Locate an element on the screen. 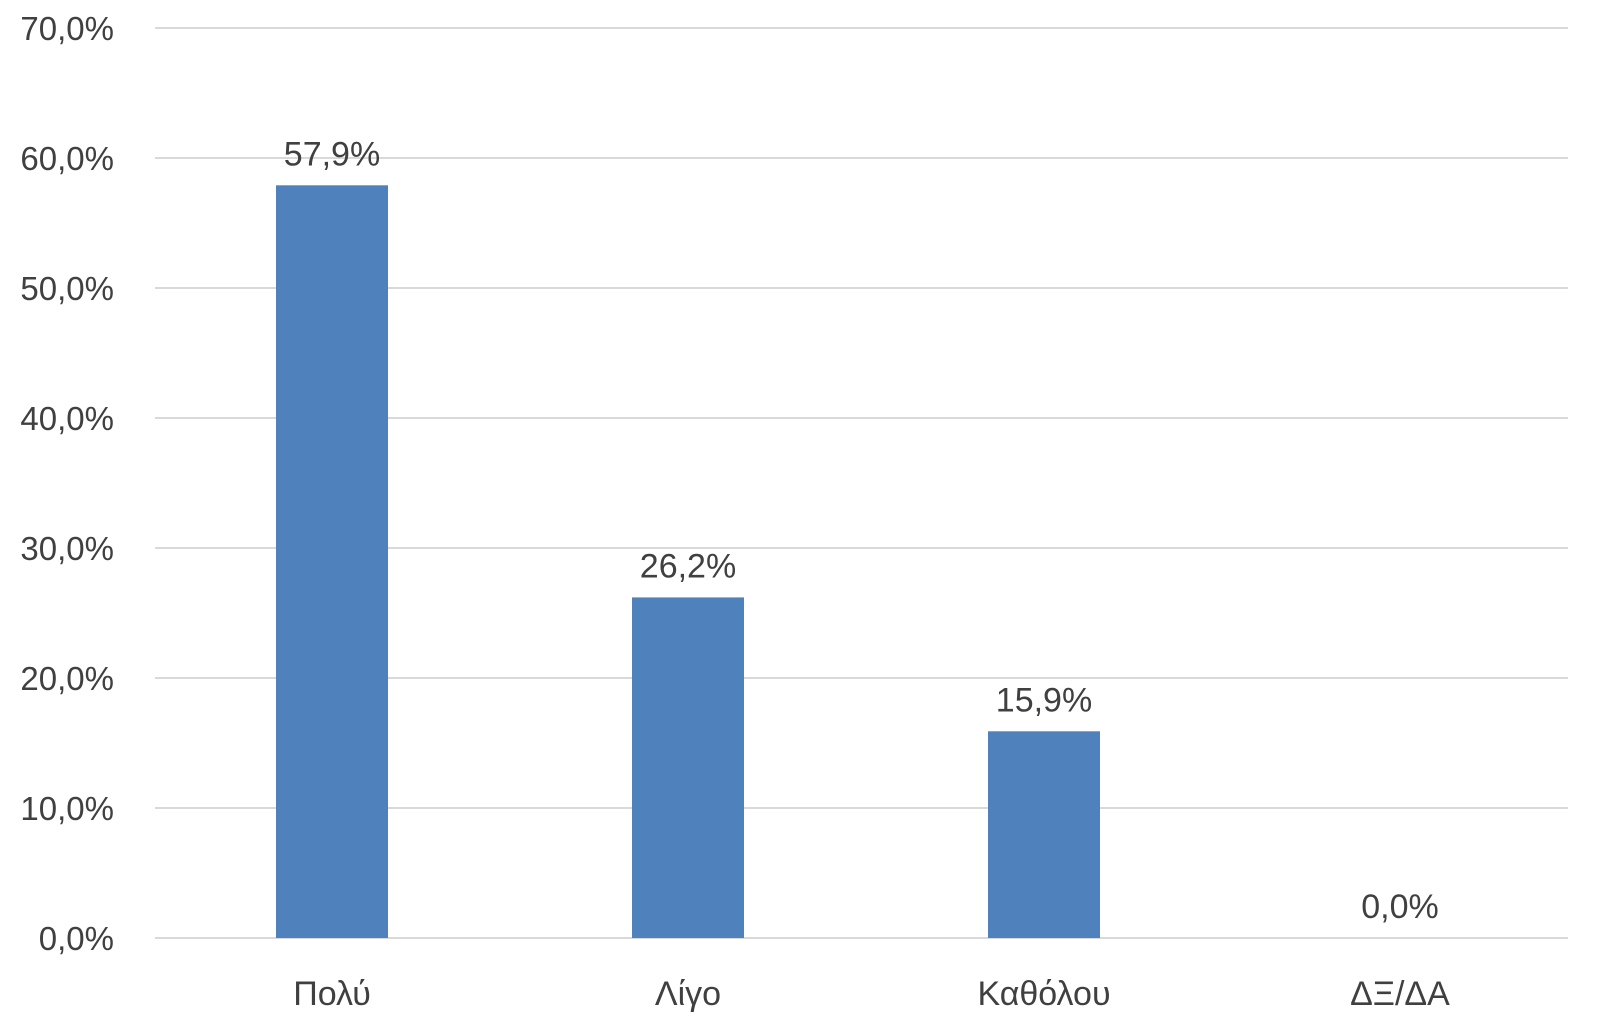 This screenshot has width=1602, height=1035. y-tick-label: 20,0% is located at coordinates (67, 678).